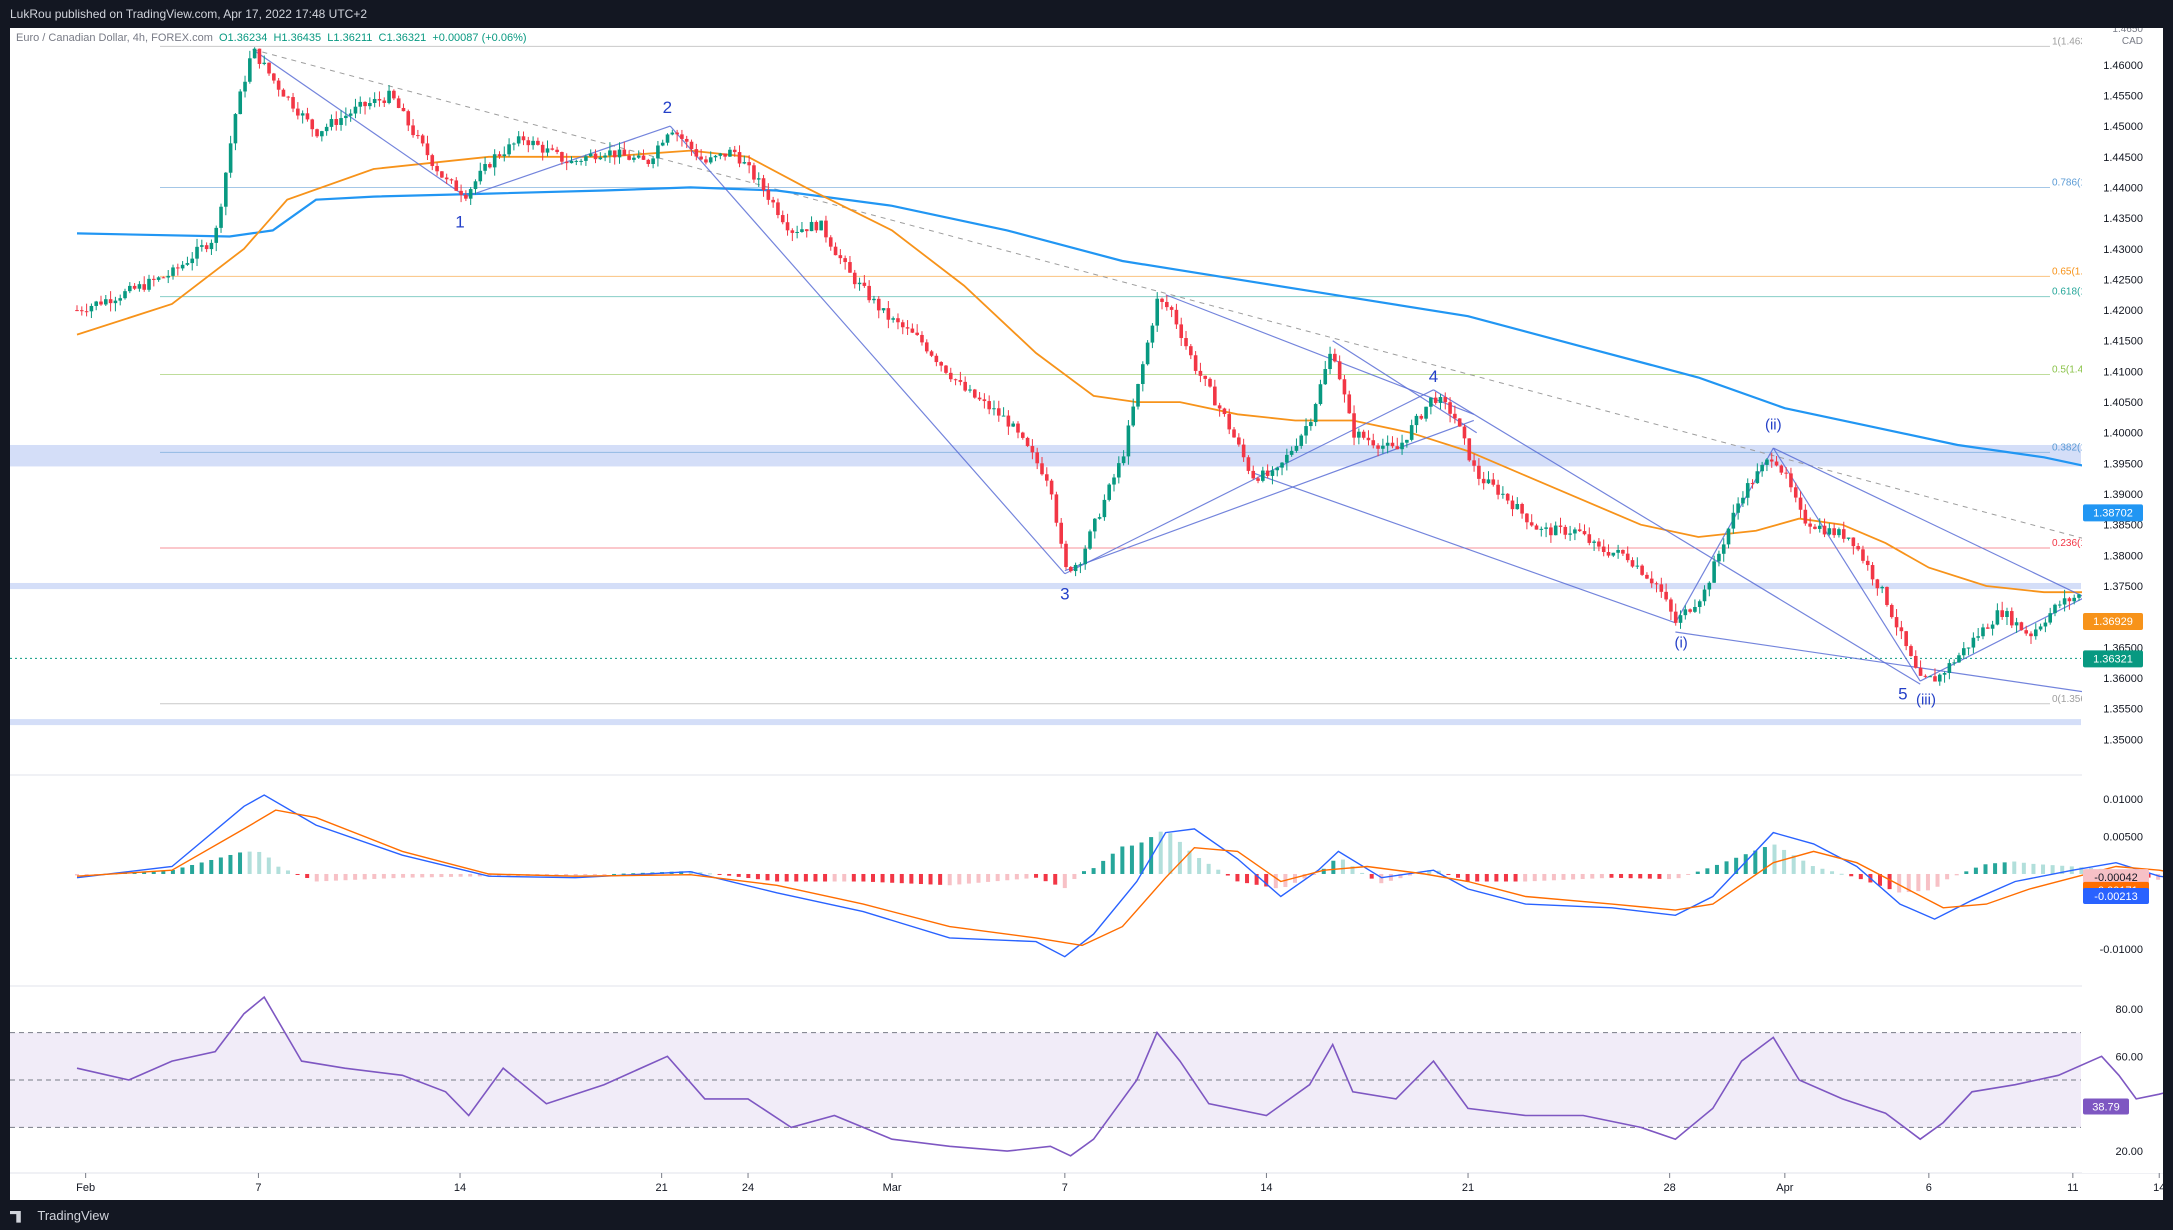  What do you see at coordinates (2070, 369) in the screenshot?
I see `fib-level-label: 0.5(1.40` at bounding box center [2070, 369].